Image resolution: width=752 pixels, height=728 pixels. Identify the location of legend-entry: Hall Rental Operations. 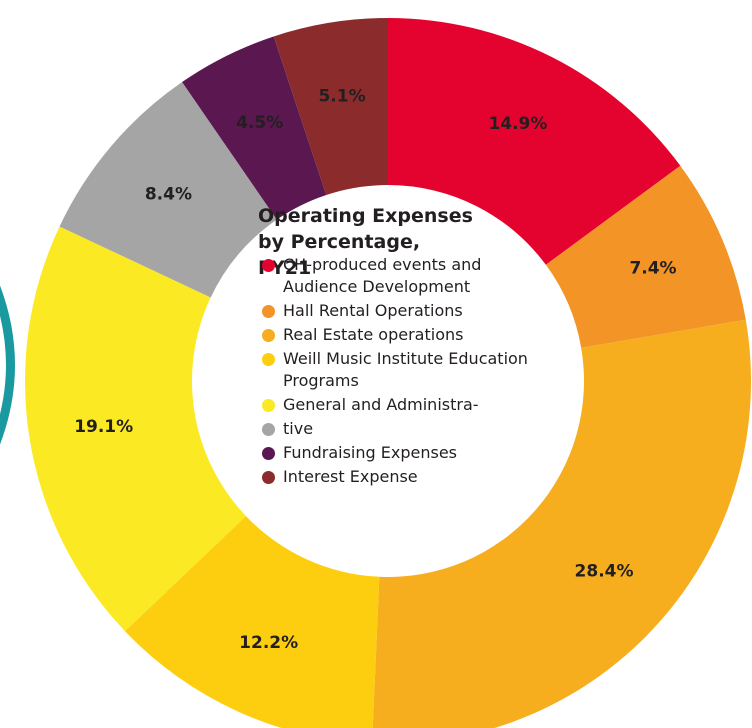
(395, 311).